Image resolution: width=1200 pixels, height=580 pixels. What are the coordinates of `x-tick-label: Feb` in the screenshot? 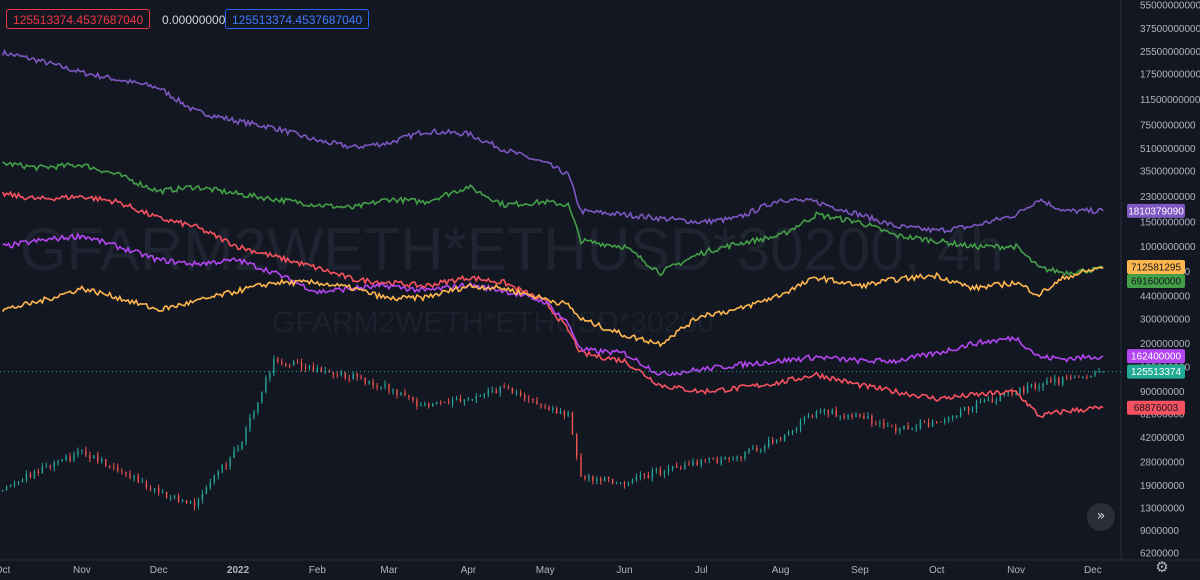 It's located at (318, 570).